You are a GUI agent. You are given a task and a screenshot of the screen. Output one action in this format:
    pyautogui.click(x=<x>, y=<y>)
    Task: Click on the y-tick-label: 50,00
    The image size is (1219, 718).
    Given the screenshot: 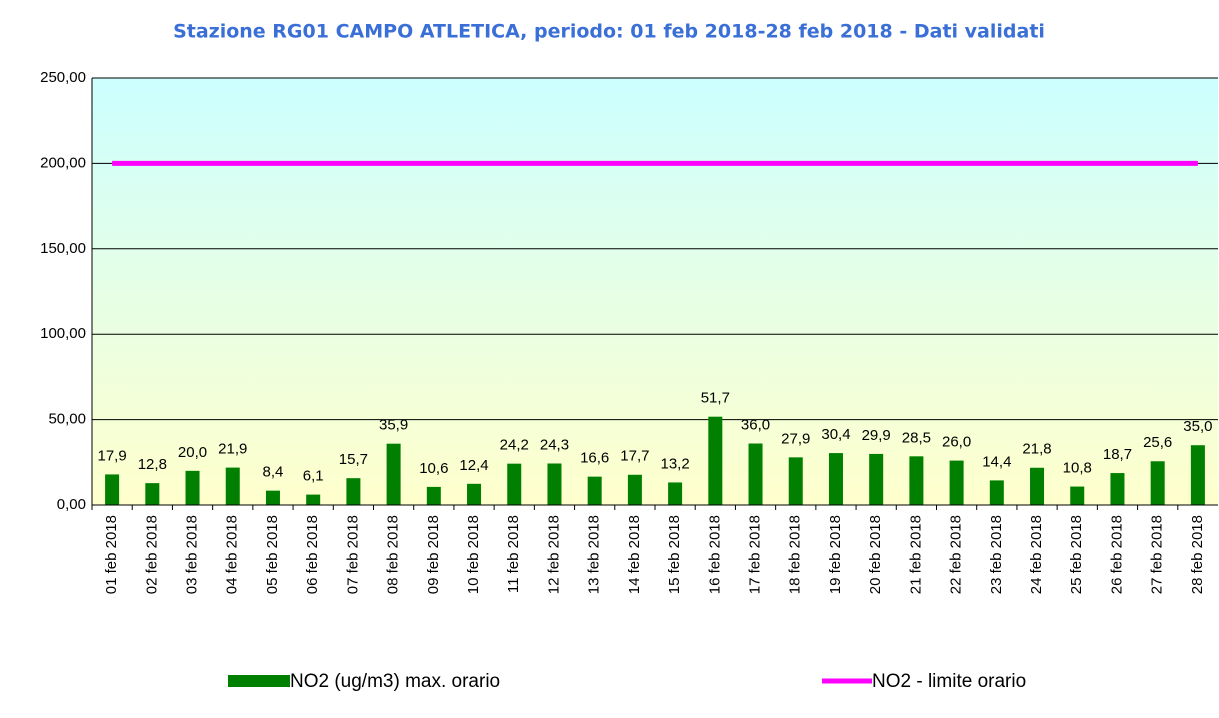 What is the action you would take?
    pyautogui.click(x=67, y=419)
    